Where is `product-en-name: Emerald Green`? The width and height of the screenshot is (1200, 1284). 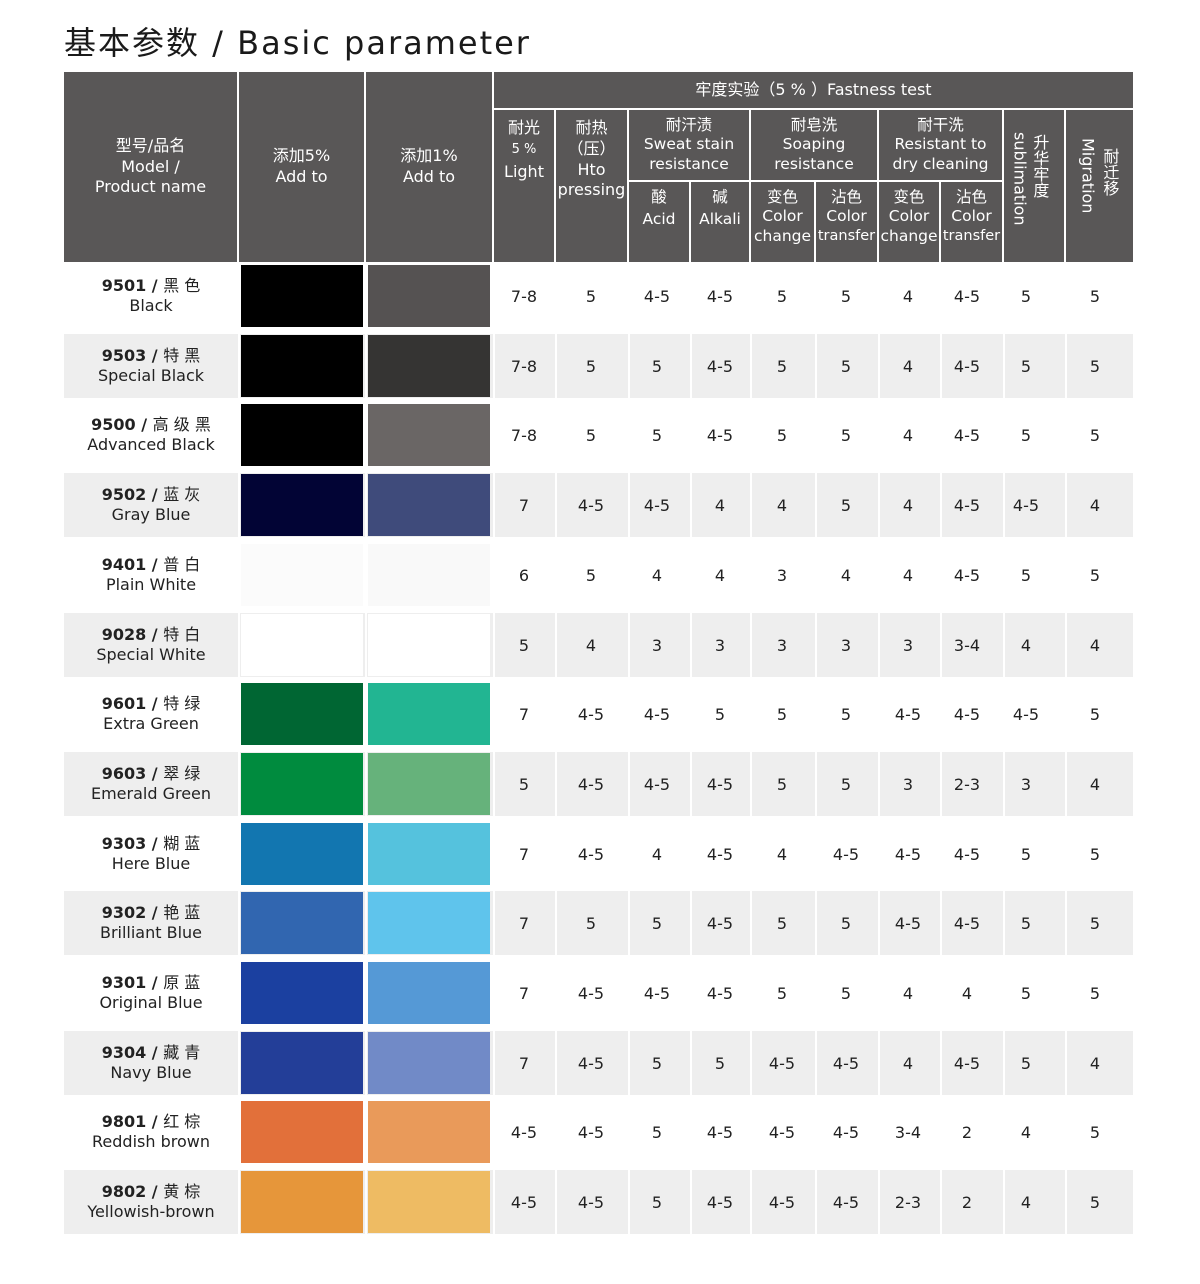 product-en-name: Emerald Green is located at coordinates (151, 793).